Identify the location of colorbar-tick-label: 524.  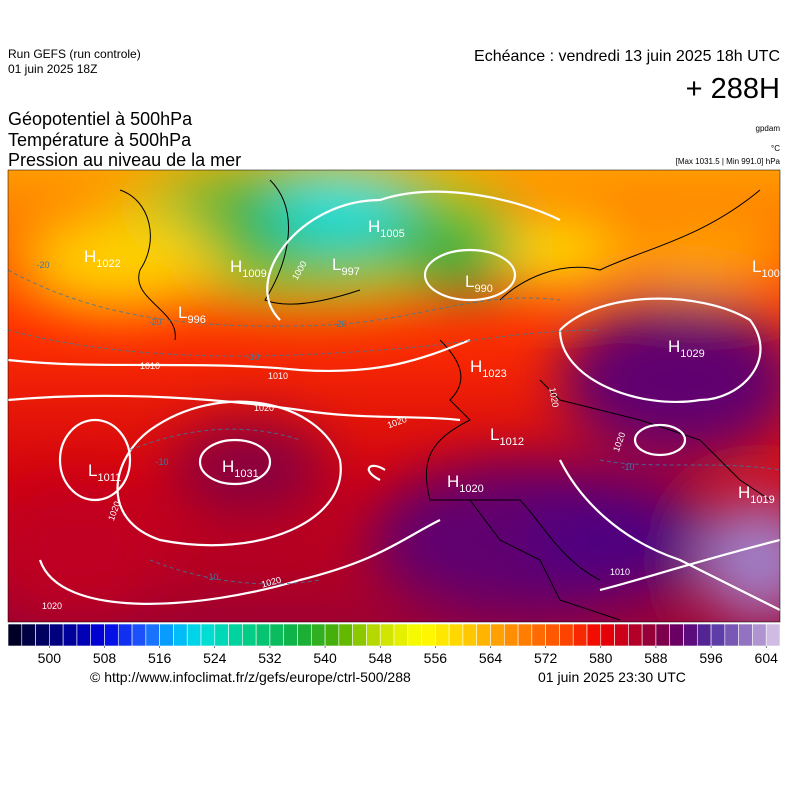
(215, 658).